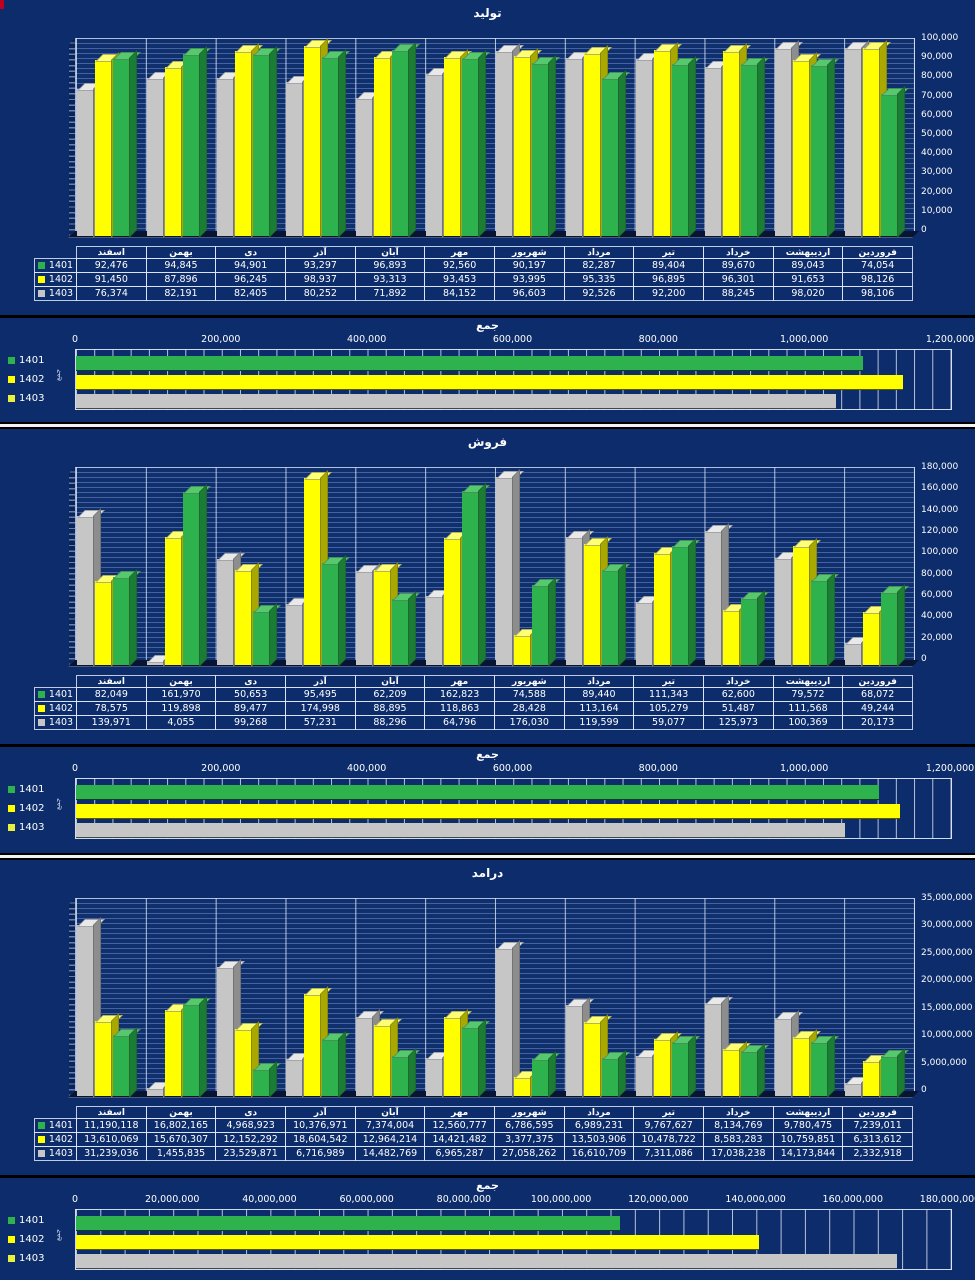 This screenshot has height=1280, width=975. What do you see at coordinates (26, 398) in the screenshot?
I see `sum-legend-item: 1403` at bounding box center [26, 398].